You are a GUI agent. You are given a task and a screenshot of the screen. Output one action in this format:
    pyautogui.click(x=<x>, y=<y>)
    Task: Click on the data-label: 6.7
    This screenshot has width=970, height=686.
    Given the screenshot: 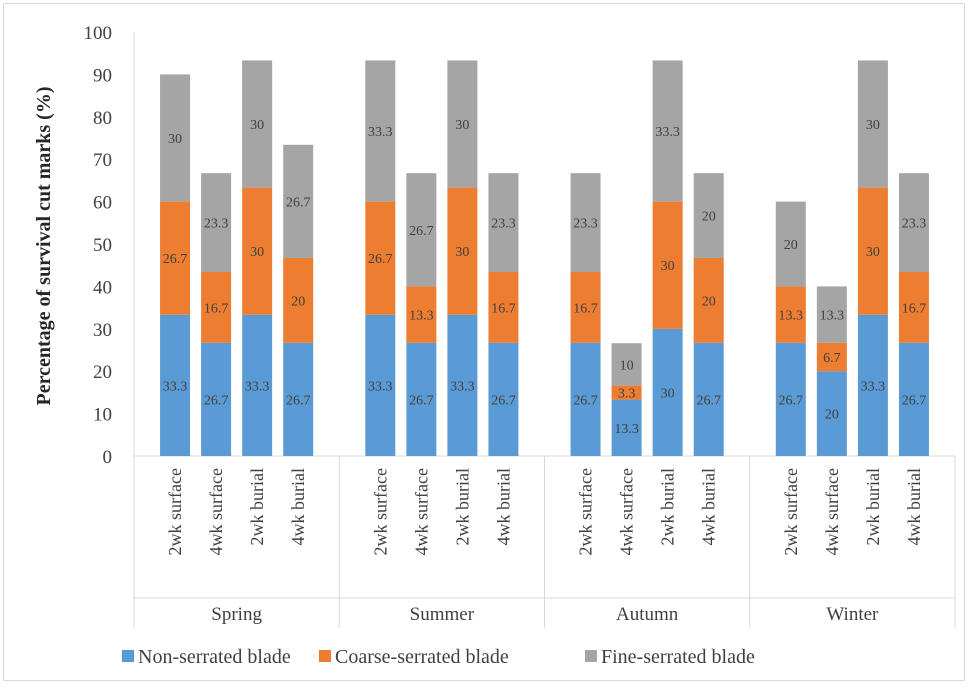 What is the action you would take?
    pyautogui.click(x=832, y=358)
    